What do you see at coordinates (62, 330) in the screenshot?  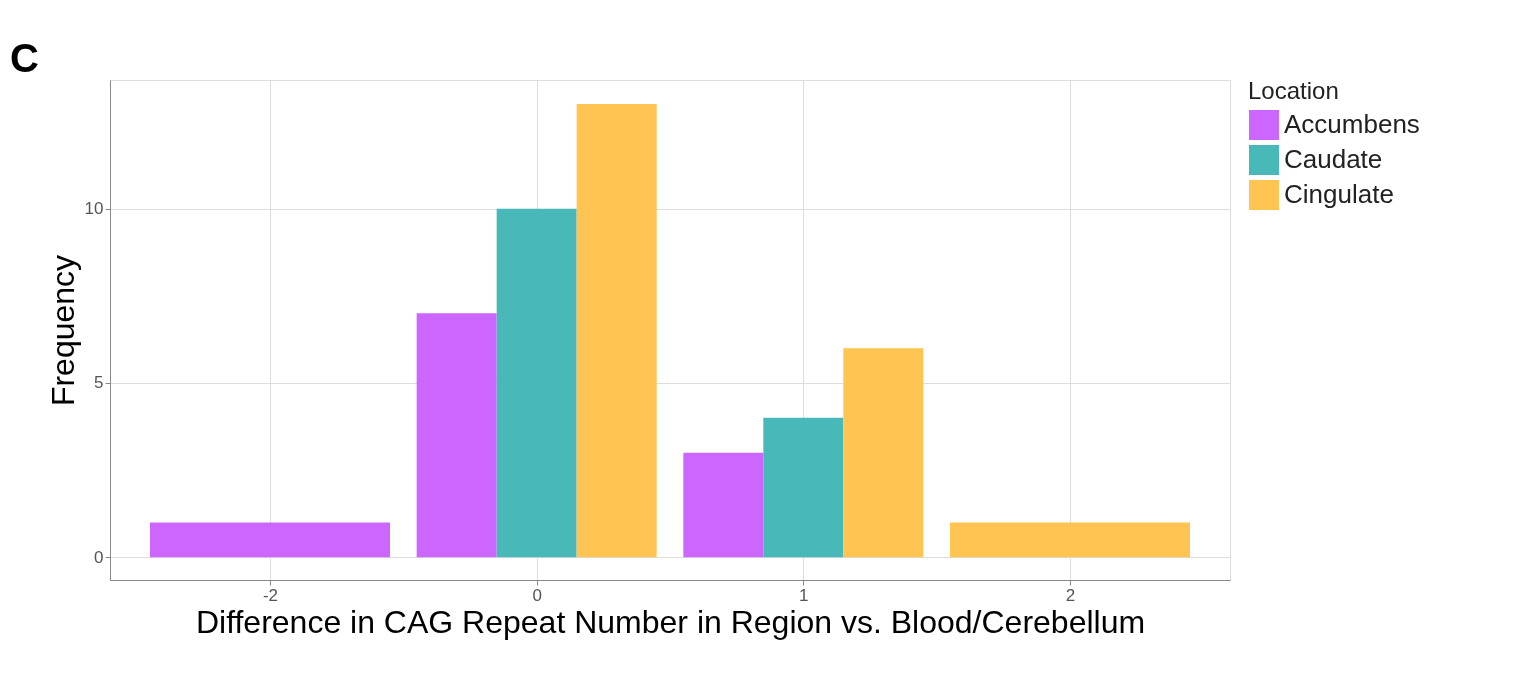 I see `y-axis-title: Frequency` at bounding box center [62, 330].